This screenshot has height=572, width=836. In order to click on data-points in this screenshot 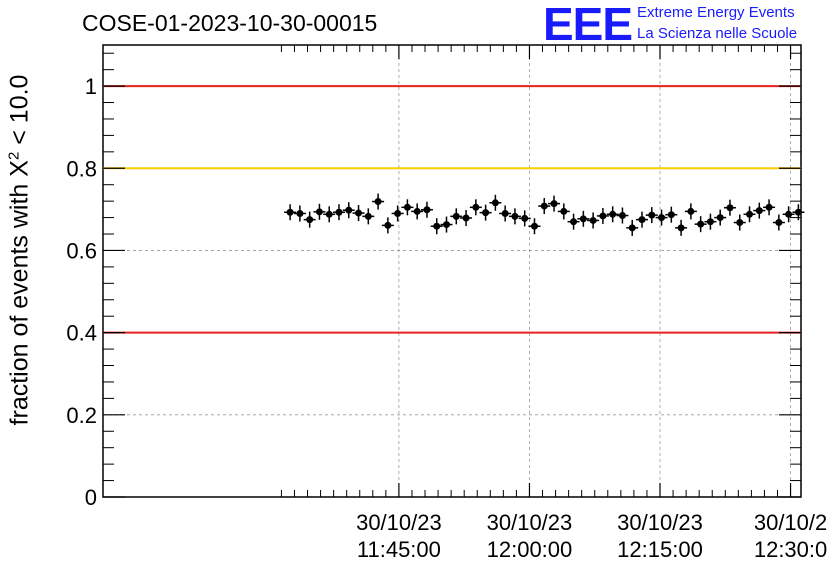, I will do `click(544, 214)`.